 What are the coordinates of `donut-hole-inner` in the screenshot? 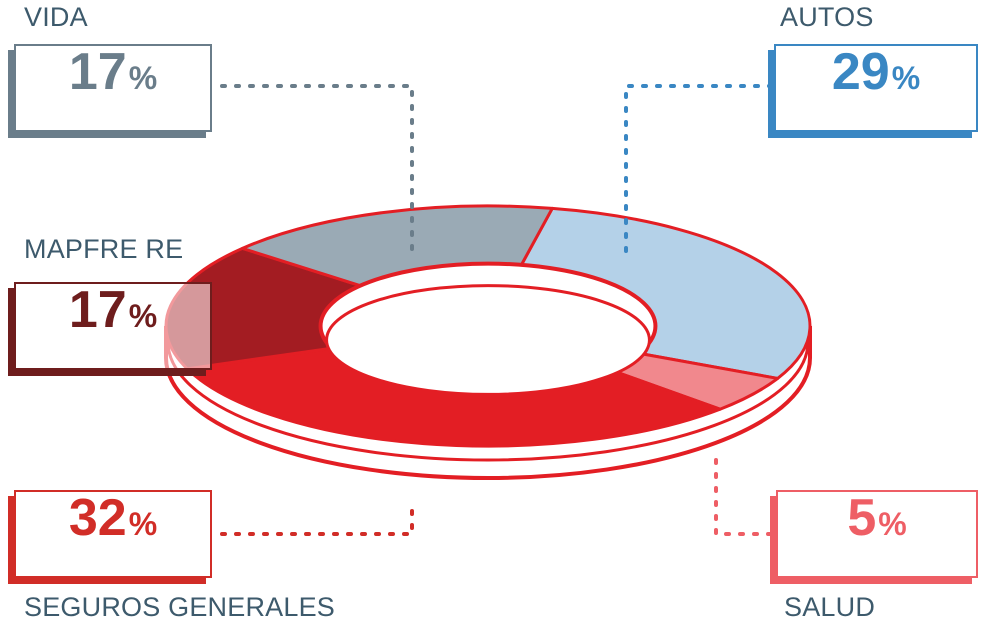 It's located at (488, 340).